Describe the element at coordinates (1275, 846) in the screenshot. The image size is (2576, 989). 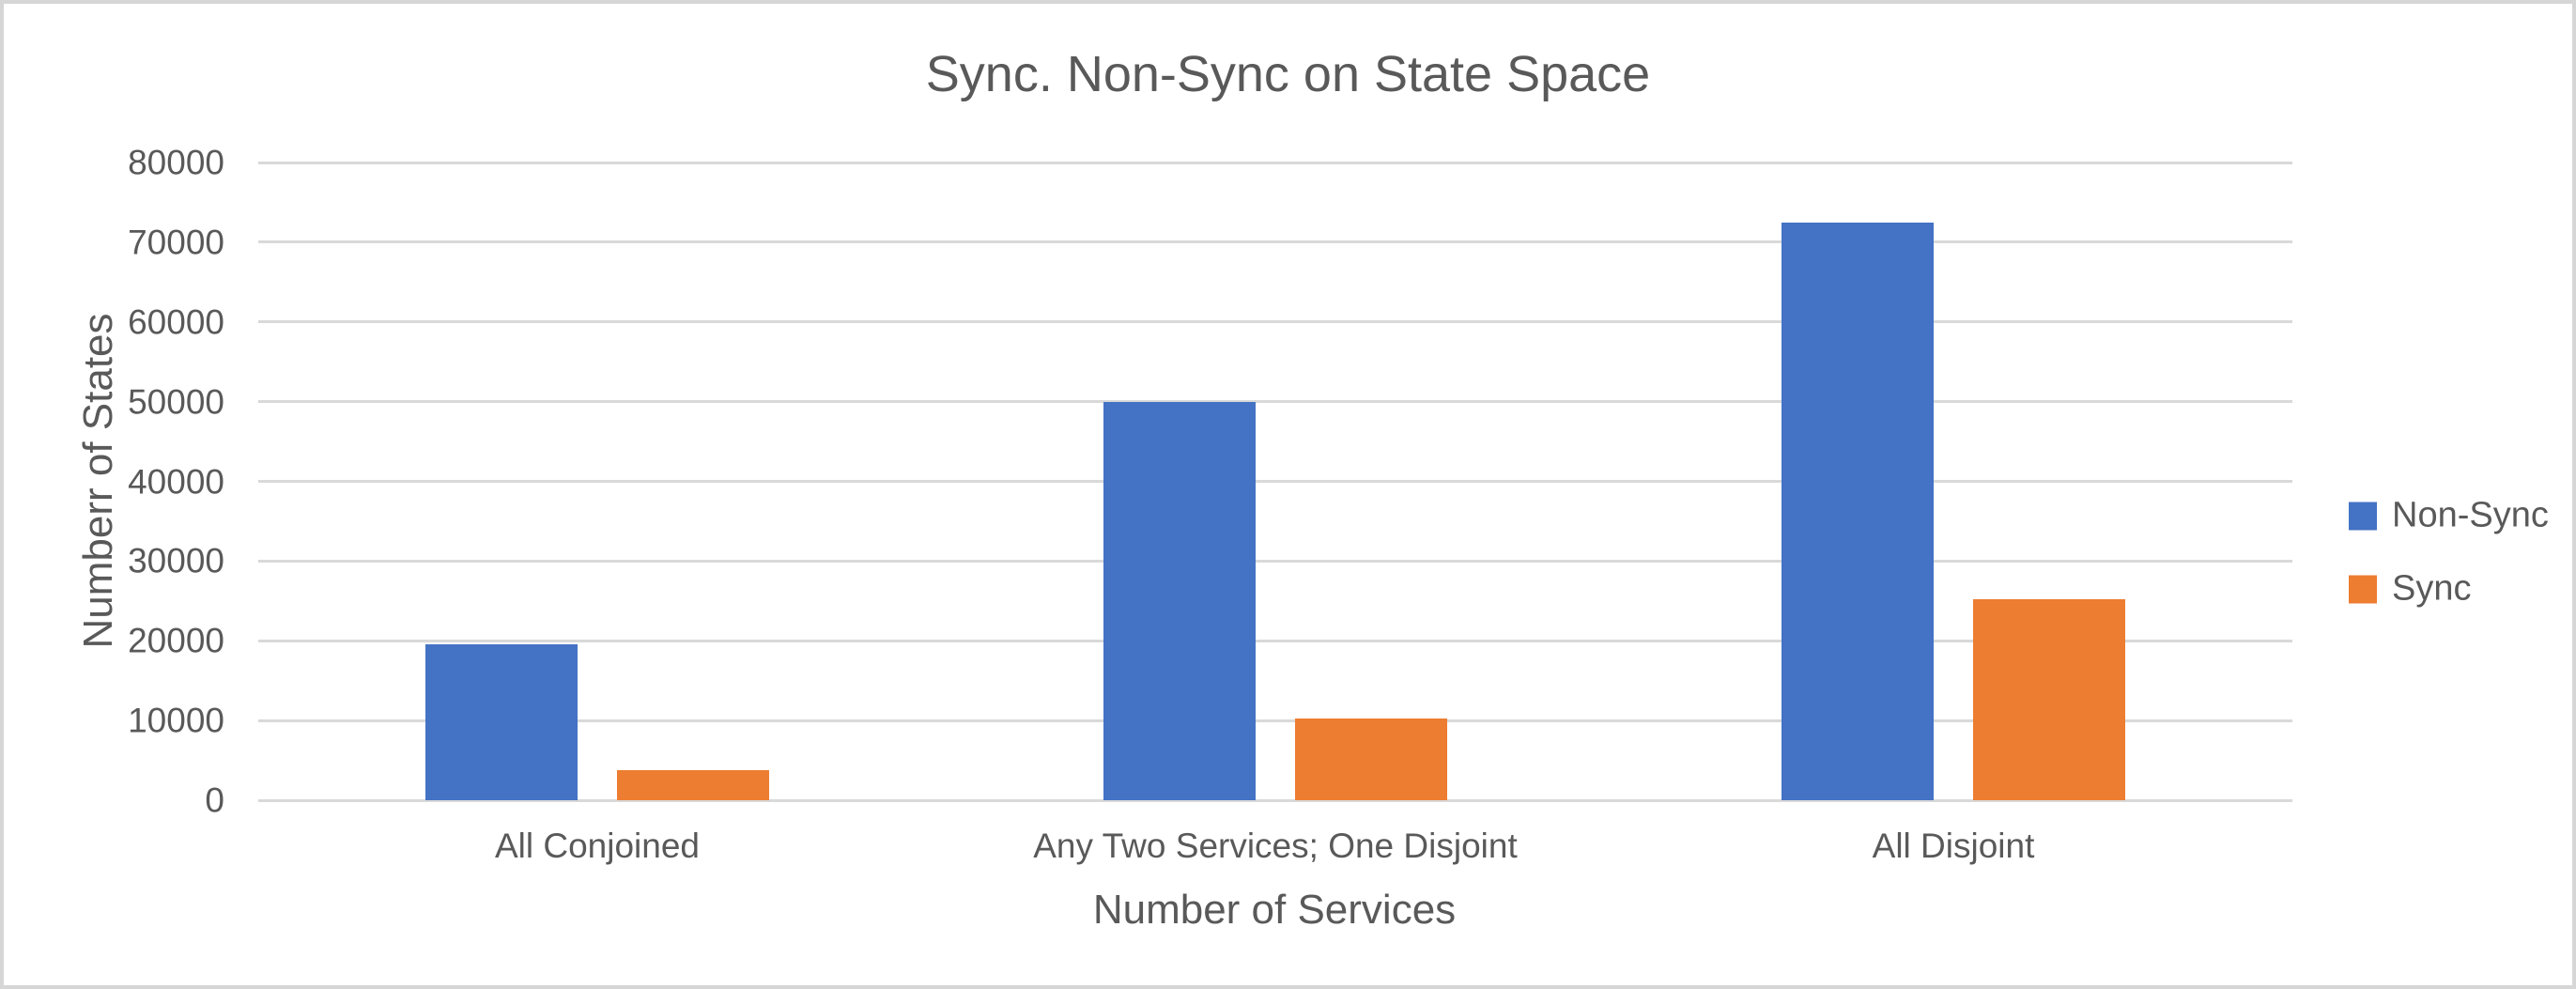
I see `x-category-label-any-two-services-one-disjoint: Any Two Services; One Disjoint` at that location.